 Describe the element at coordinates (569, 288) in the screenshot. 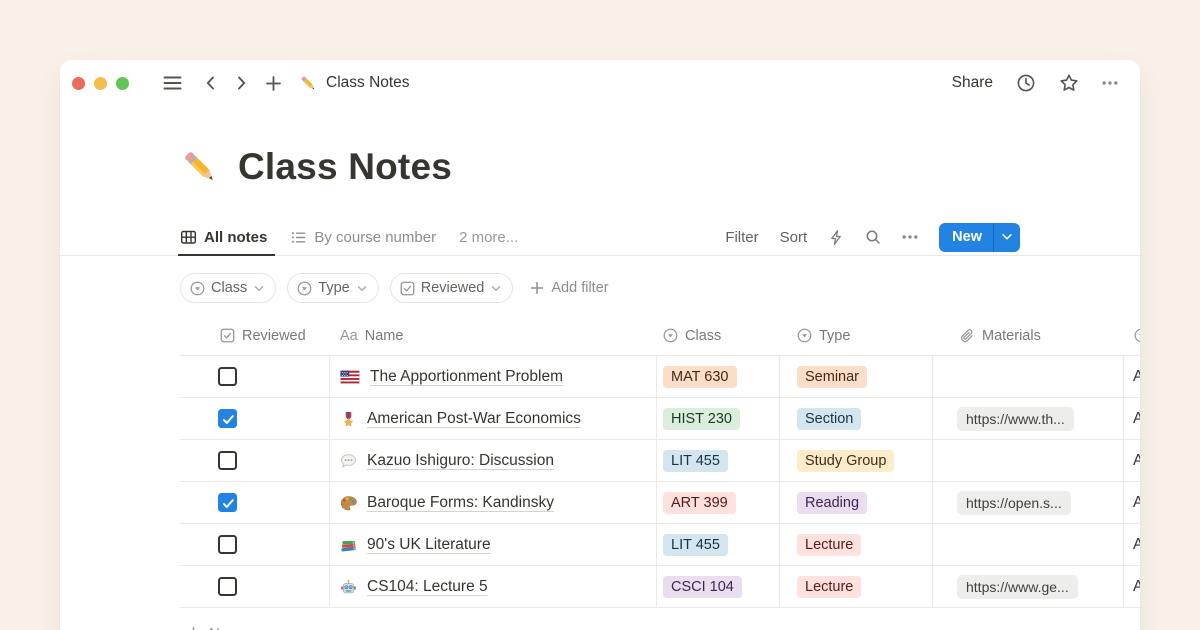

I see `add-filter-button: Add filter` at that location.